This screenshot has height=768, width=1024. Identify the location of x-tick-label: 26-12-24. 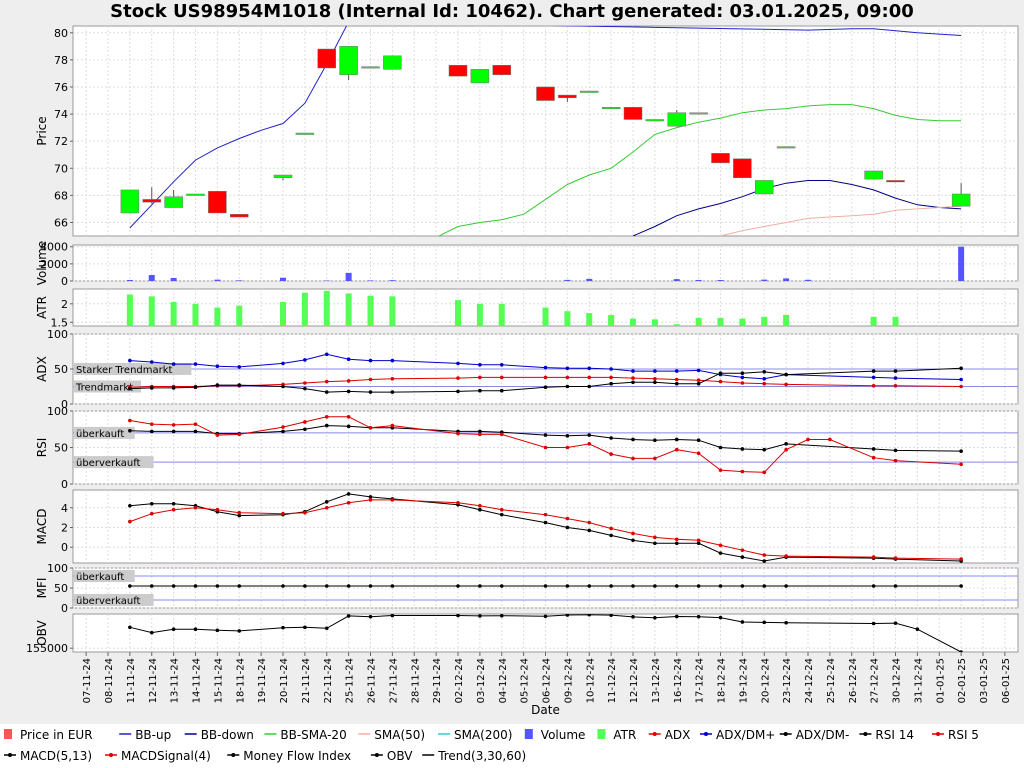
(853, 680).